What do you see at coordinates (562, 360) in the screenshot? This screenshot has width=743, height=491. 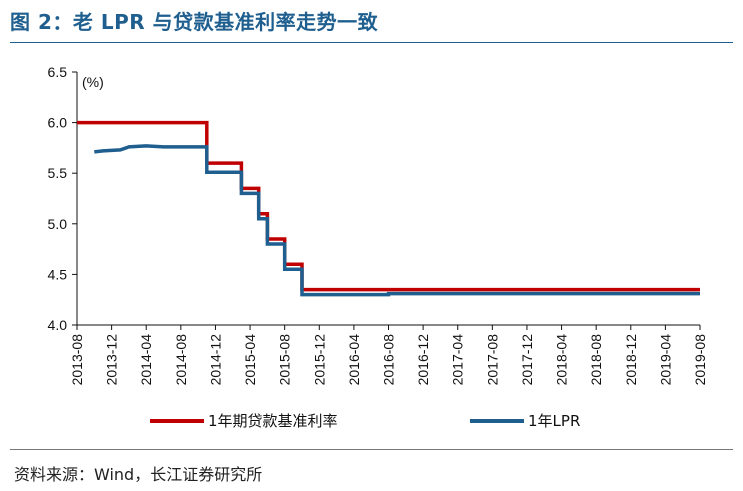 I see `x-tick-label: 2018-04` at bounding box center [562, 360].